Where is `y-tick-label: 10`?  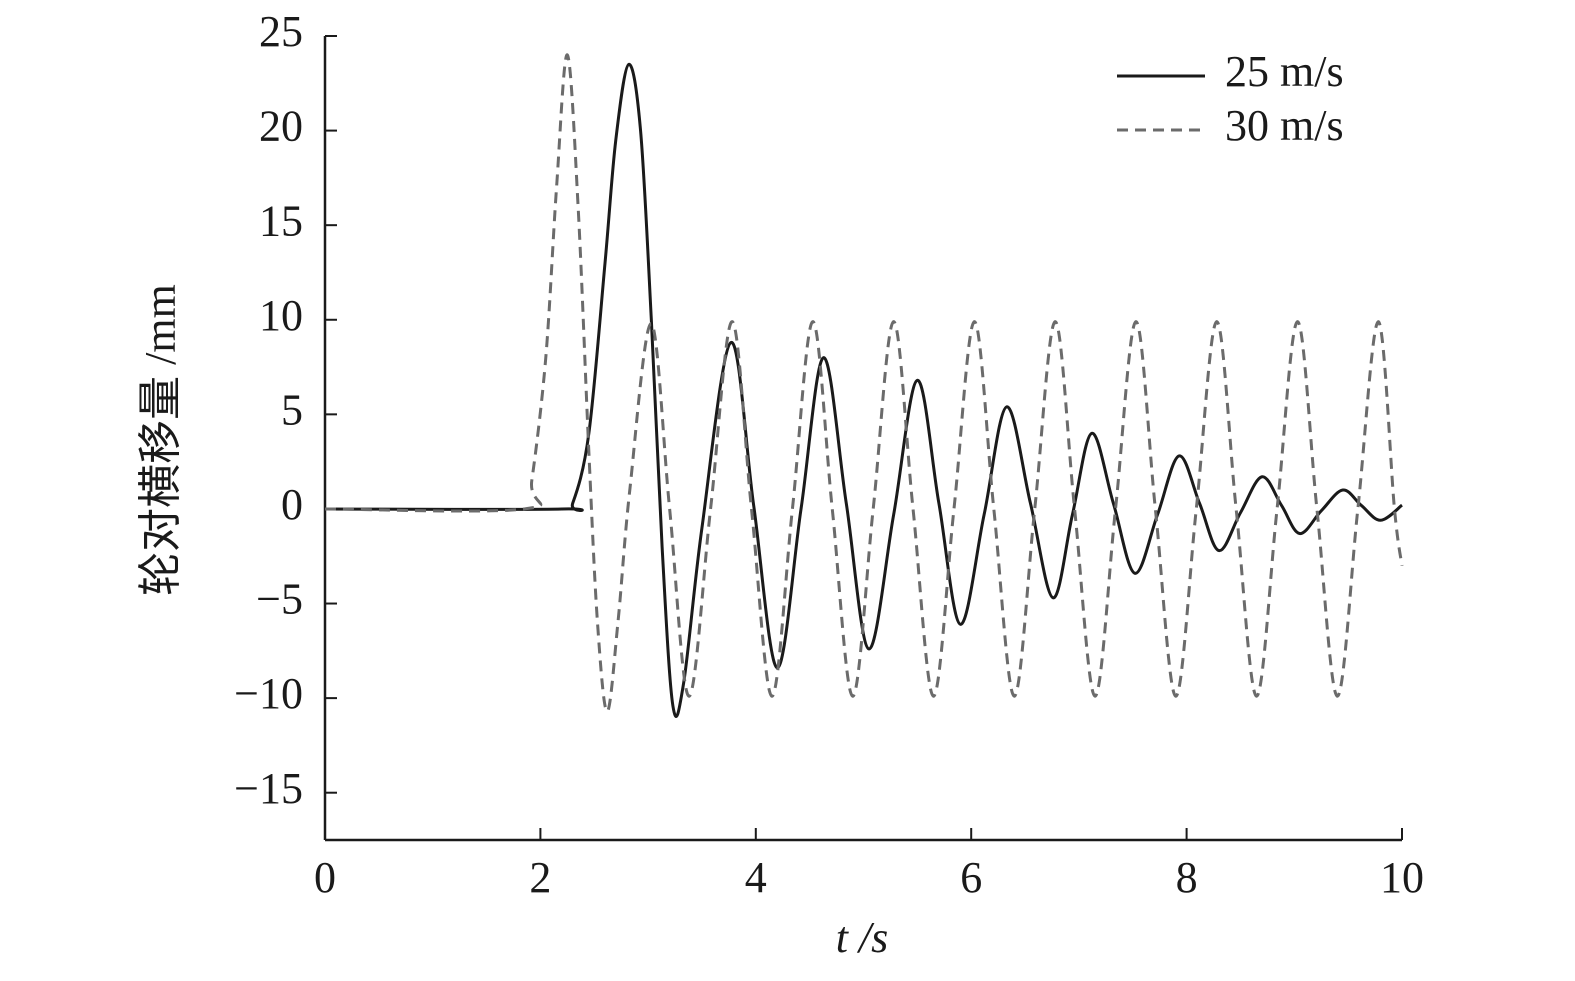 y-tick-label: 10 is located at coordinates (281, 315).